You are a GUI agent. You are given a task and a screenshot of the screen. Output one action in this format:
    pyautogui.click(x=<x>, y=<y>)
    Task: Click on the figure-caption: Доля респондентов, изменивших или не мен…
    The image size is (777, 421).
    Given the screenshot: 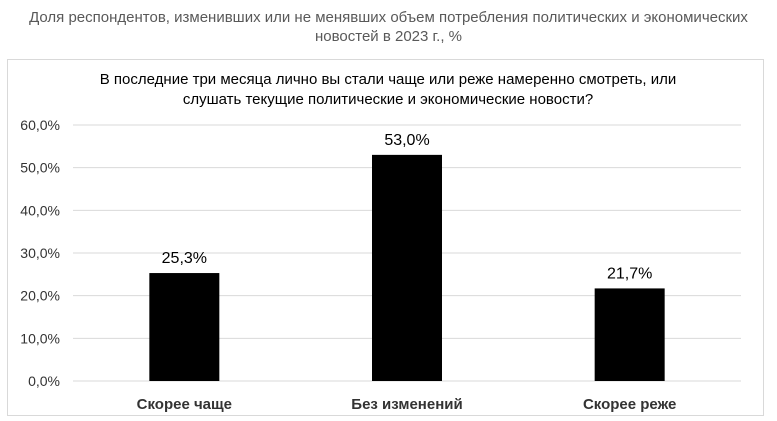 What is the action you would take?
    pyautogui.click(x=388, y=27)
    